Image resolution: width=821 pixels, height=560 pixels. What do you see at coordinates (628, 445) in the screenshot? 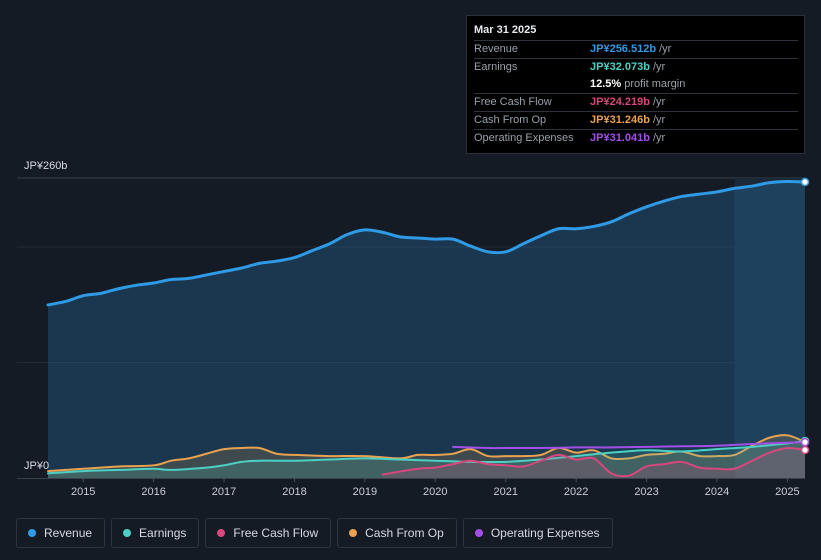
I see `operating-expenses-line` at bounding box center [628, 445].